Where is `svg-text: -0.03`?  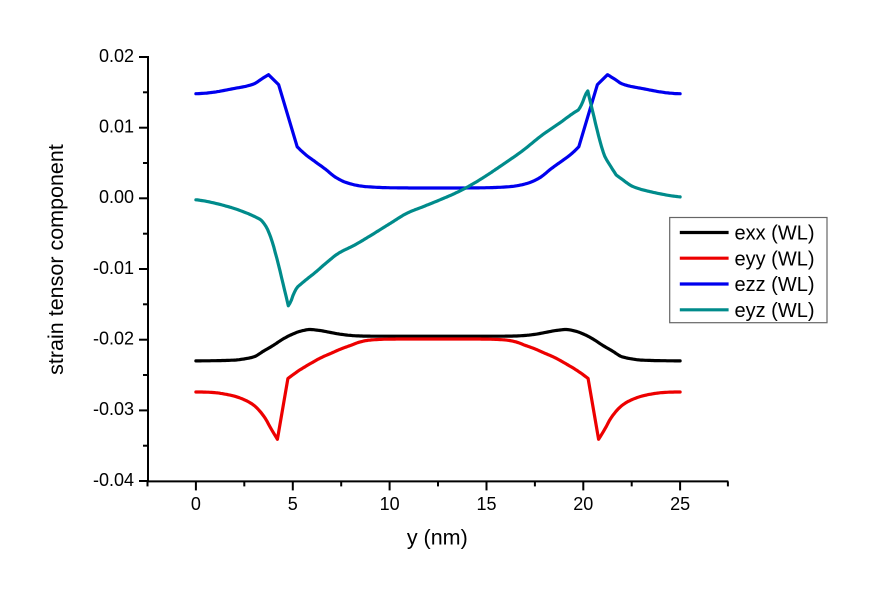 svg-text: -0.03 is located at coordinates (113, 409).